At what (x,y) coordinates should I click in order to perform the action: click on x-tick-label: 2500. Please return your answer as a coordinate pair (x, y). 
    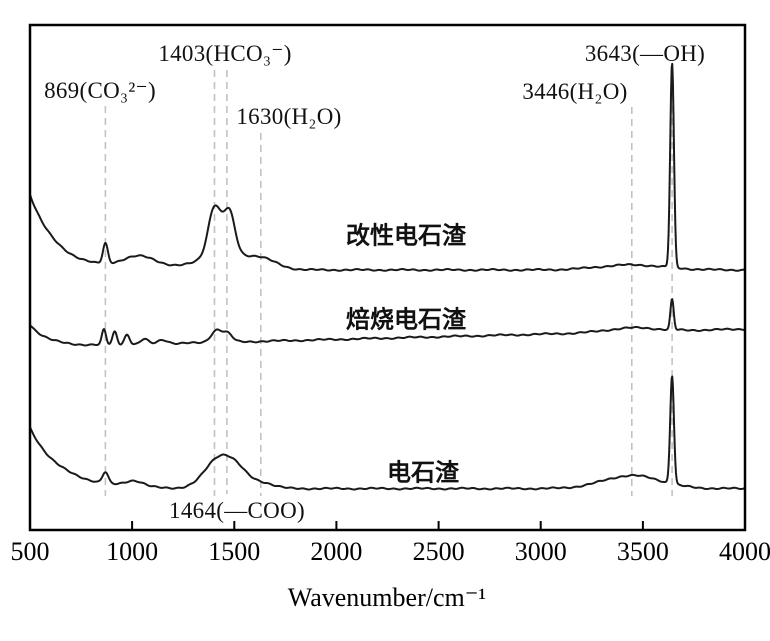
    Looking at the image, I should click on (439, 551).